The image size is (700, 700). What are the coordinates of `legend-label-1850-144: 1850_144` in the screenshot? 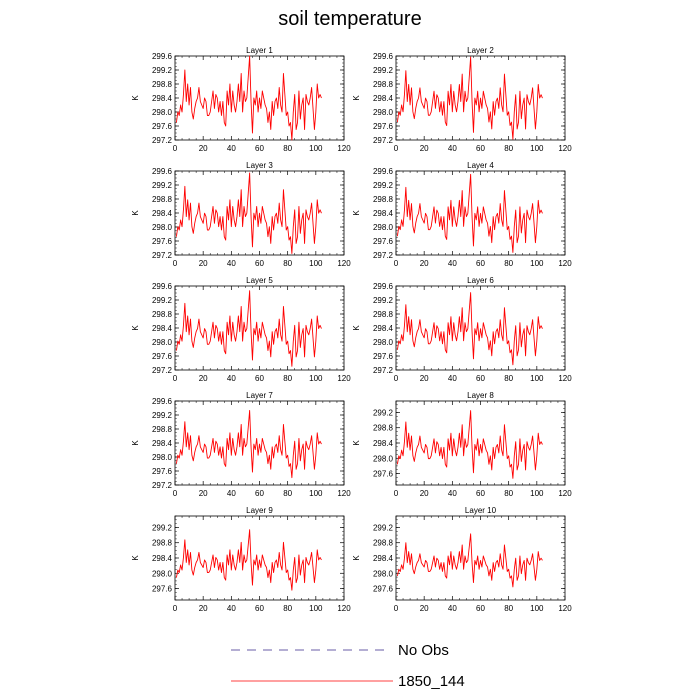 It's located at (431, 681).